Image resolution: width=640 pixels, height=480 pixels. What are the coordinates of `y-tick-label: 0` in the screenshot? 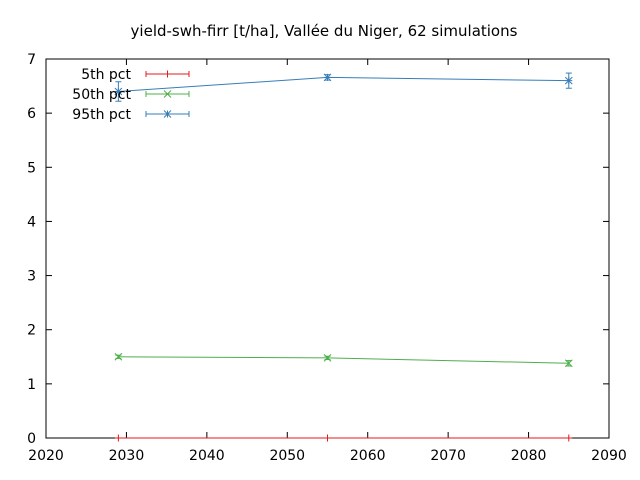 It's located at (31, 439).